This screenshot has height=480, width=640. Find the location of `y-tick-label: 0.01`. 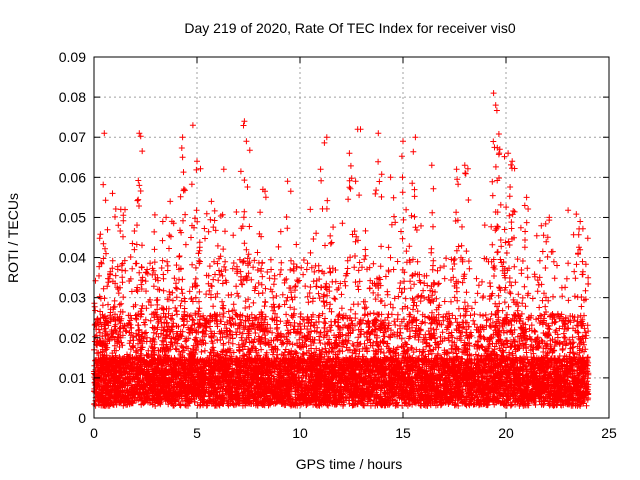

y-tick-label: 0.01 is located at coordinates (72, 378).